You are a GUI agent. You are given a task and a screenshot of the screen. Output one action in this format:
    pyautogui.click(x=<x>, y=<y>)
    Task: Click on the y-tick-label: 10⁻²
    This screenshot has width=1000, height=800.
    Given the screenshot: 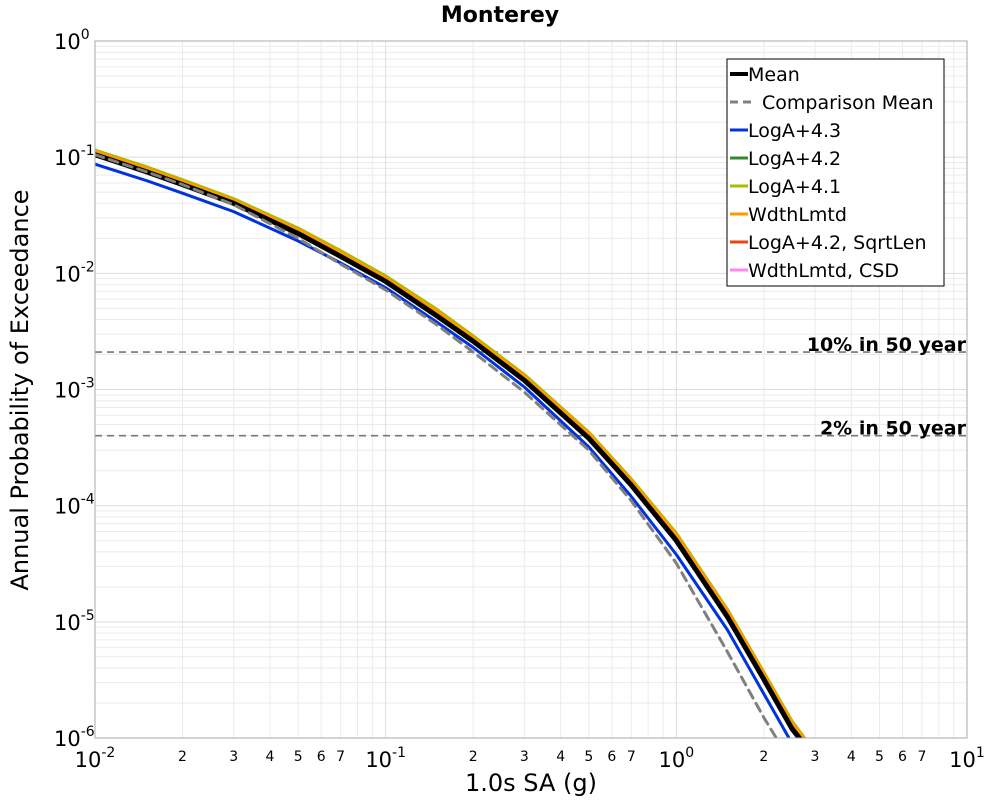 What is the action you would take?
    pyautogui.click(x=74, y=272)
    